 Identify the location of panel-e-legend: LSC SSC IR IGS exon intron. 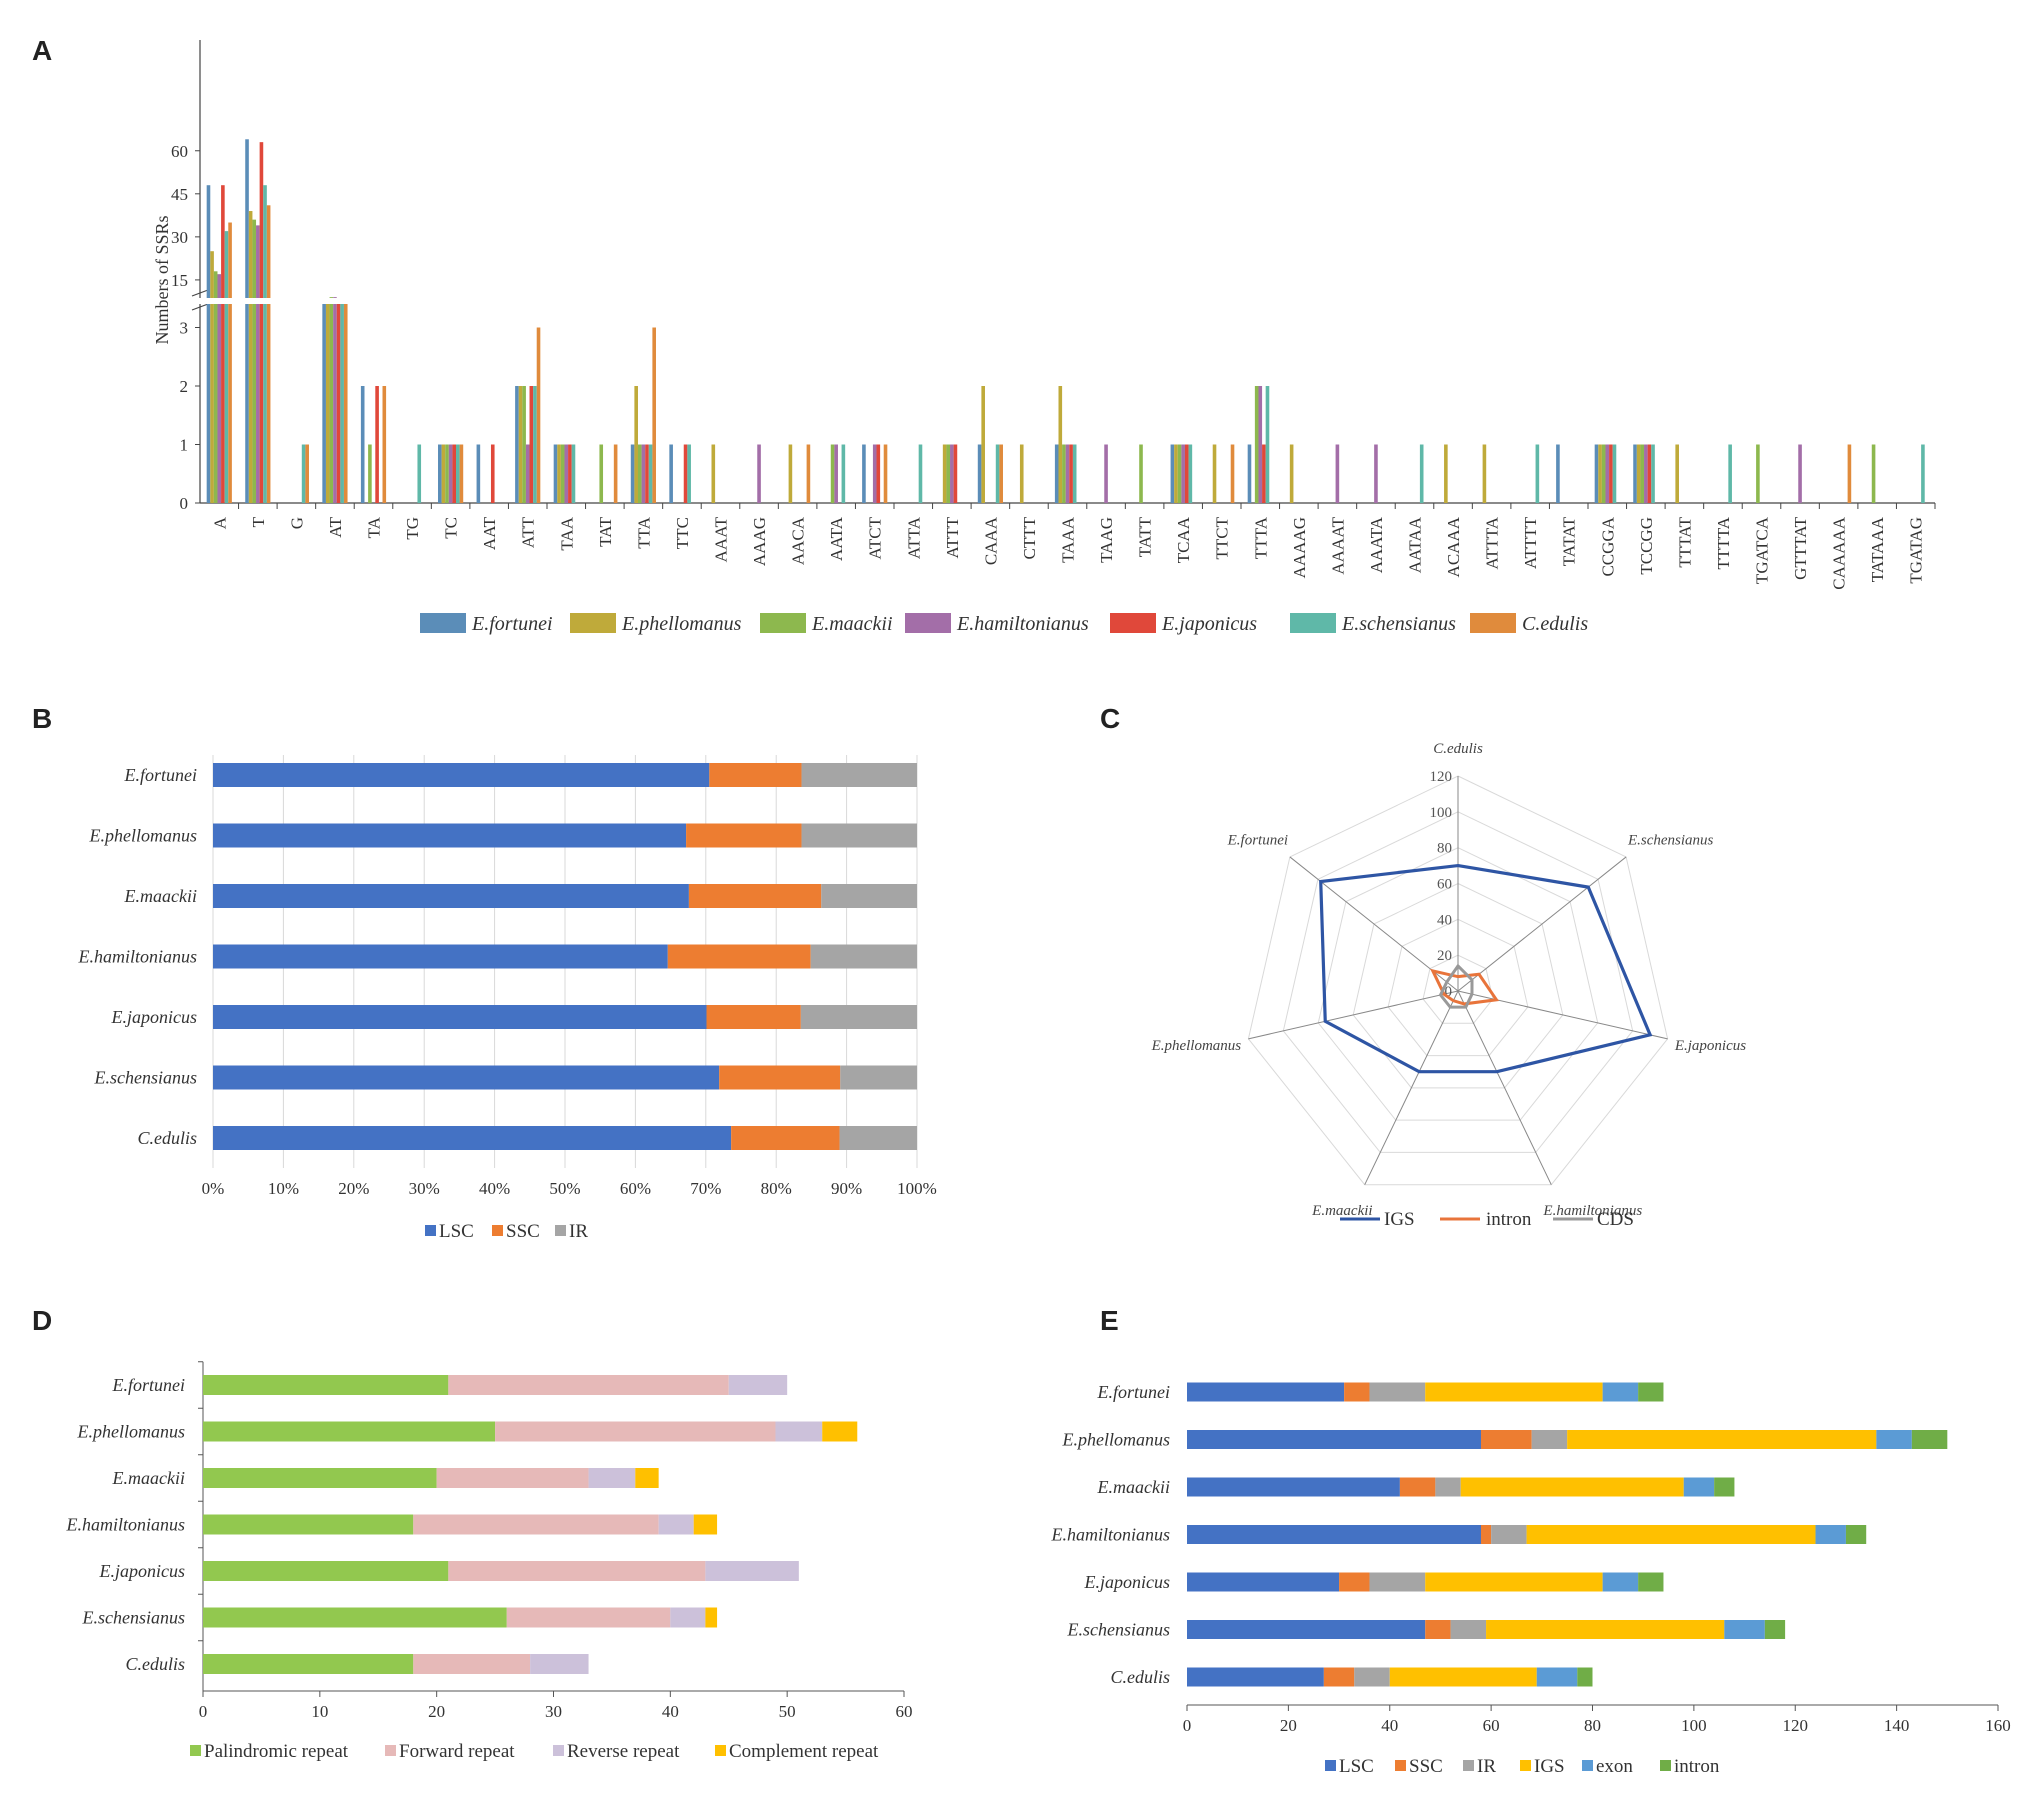
(1522, 1766).